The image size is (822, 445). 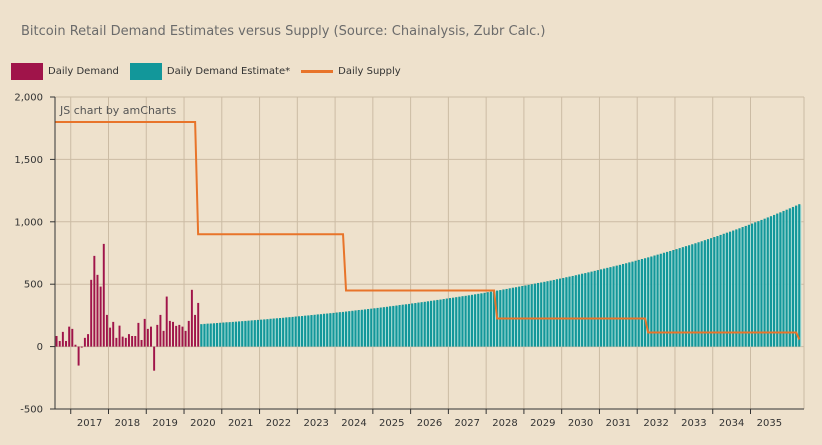 I want to click on legend-item-daily-supply: Daily Supply, so click(x=351, y=71).